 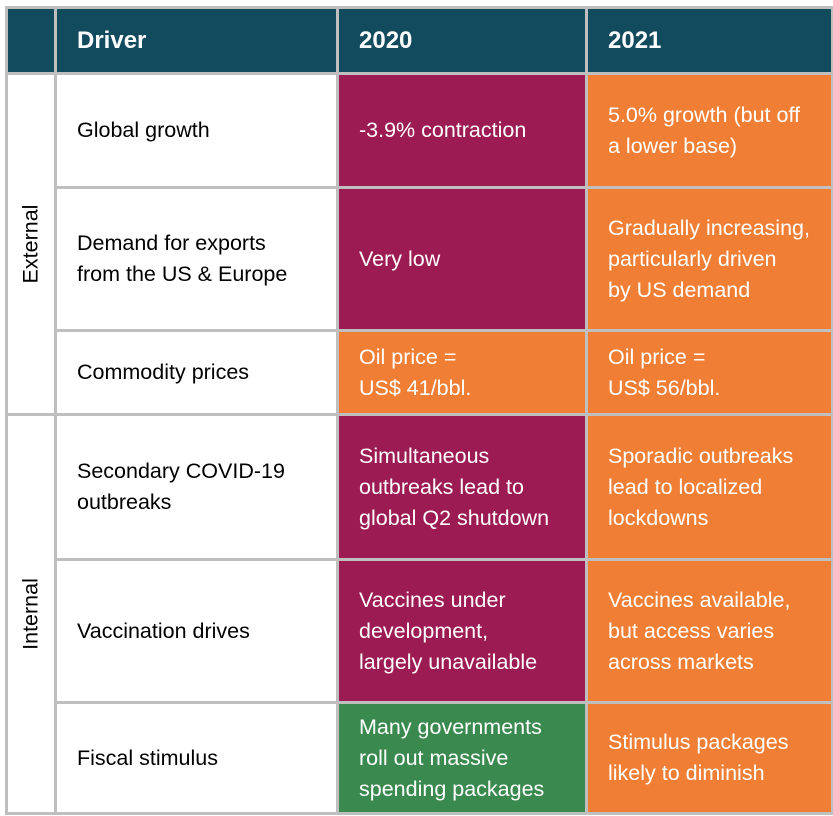 What do you see at coordinates (196, 40) in the screenshot?
I see `header-driver: Driver` at bounding box center [196, 40].